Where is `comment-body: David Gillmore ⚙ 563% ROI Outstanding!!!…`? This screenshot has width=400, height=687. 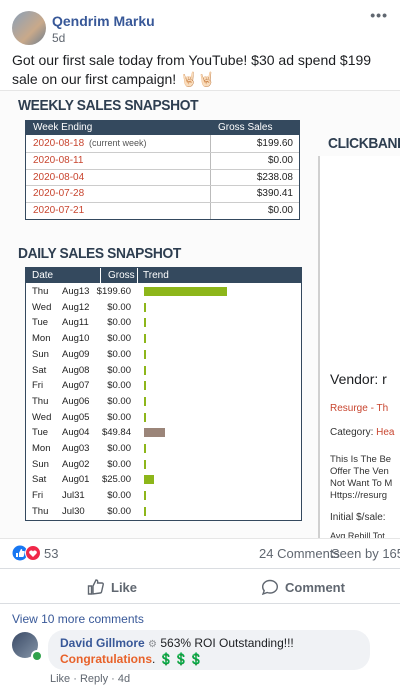 comment-body: David Gillmore ⚙ 563% ROI Outstanding!!!… is located at coordinates (210, 651).